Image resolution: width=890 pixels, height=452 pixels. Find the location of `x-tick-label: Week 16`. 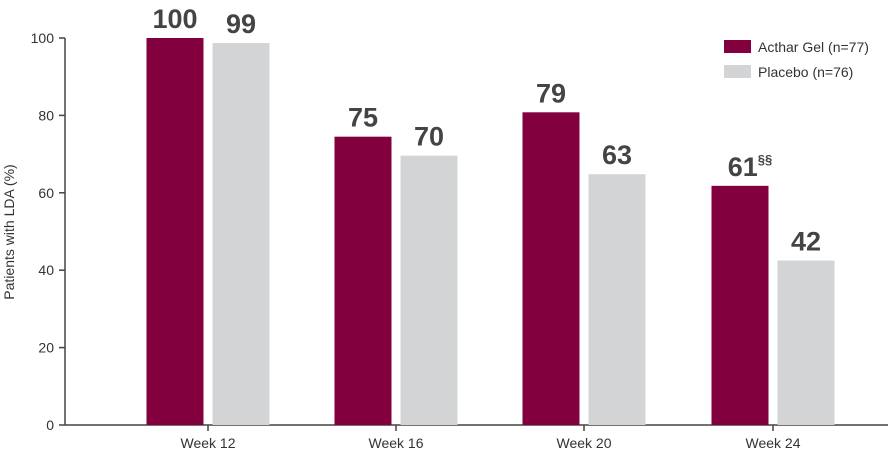

x-tick-label: Week 16 is located at coordinates (396, 443).